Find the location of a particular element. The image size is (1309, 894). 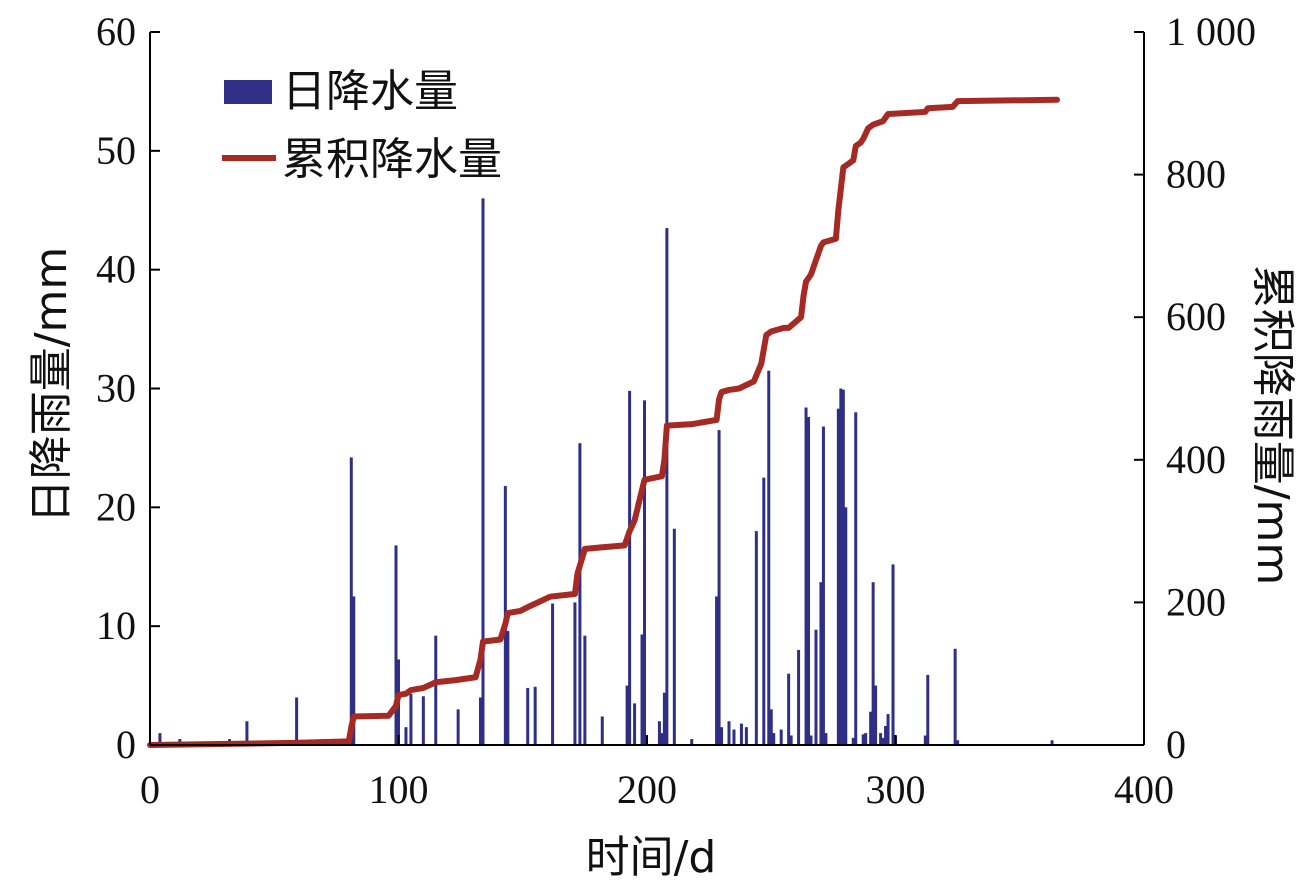

y-tick-label: 20 is located at coordinates (116, 506).